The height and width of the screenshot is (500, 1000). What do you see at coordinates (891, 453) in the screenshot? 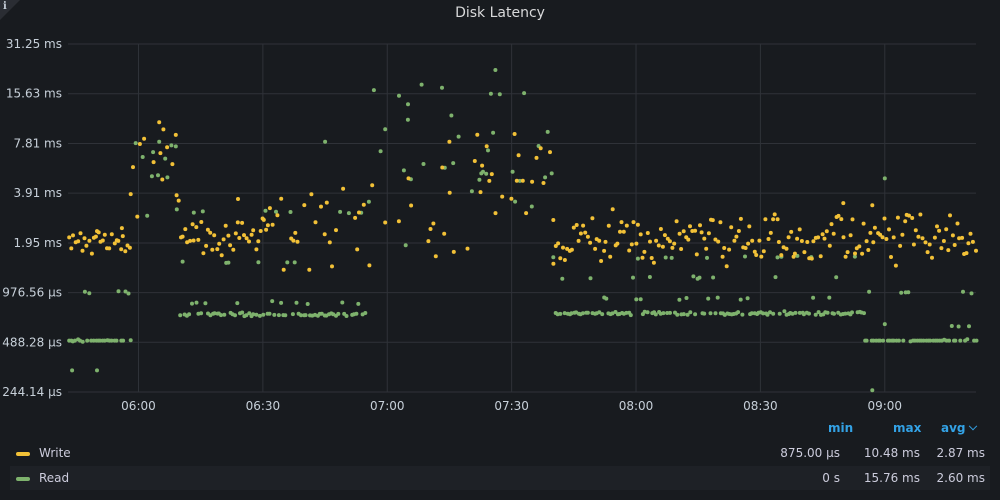
I see `legend-value-max: 10.48 ms` at bounding box center [891, 453].